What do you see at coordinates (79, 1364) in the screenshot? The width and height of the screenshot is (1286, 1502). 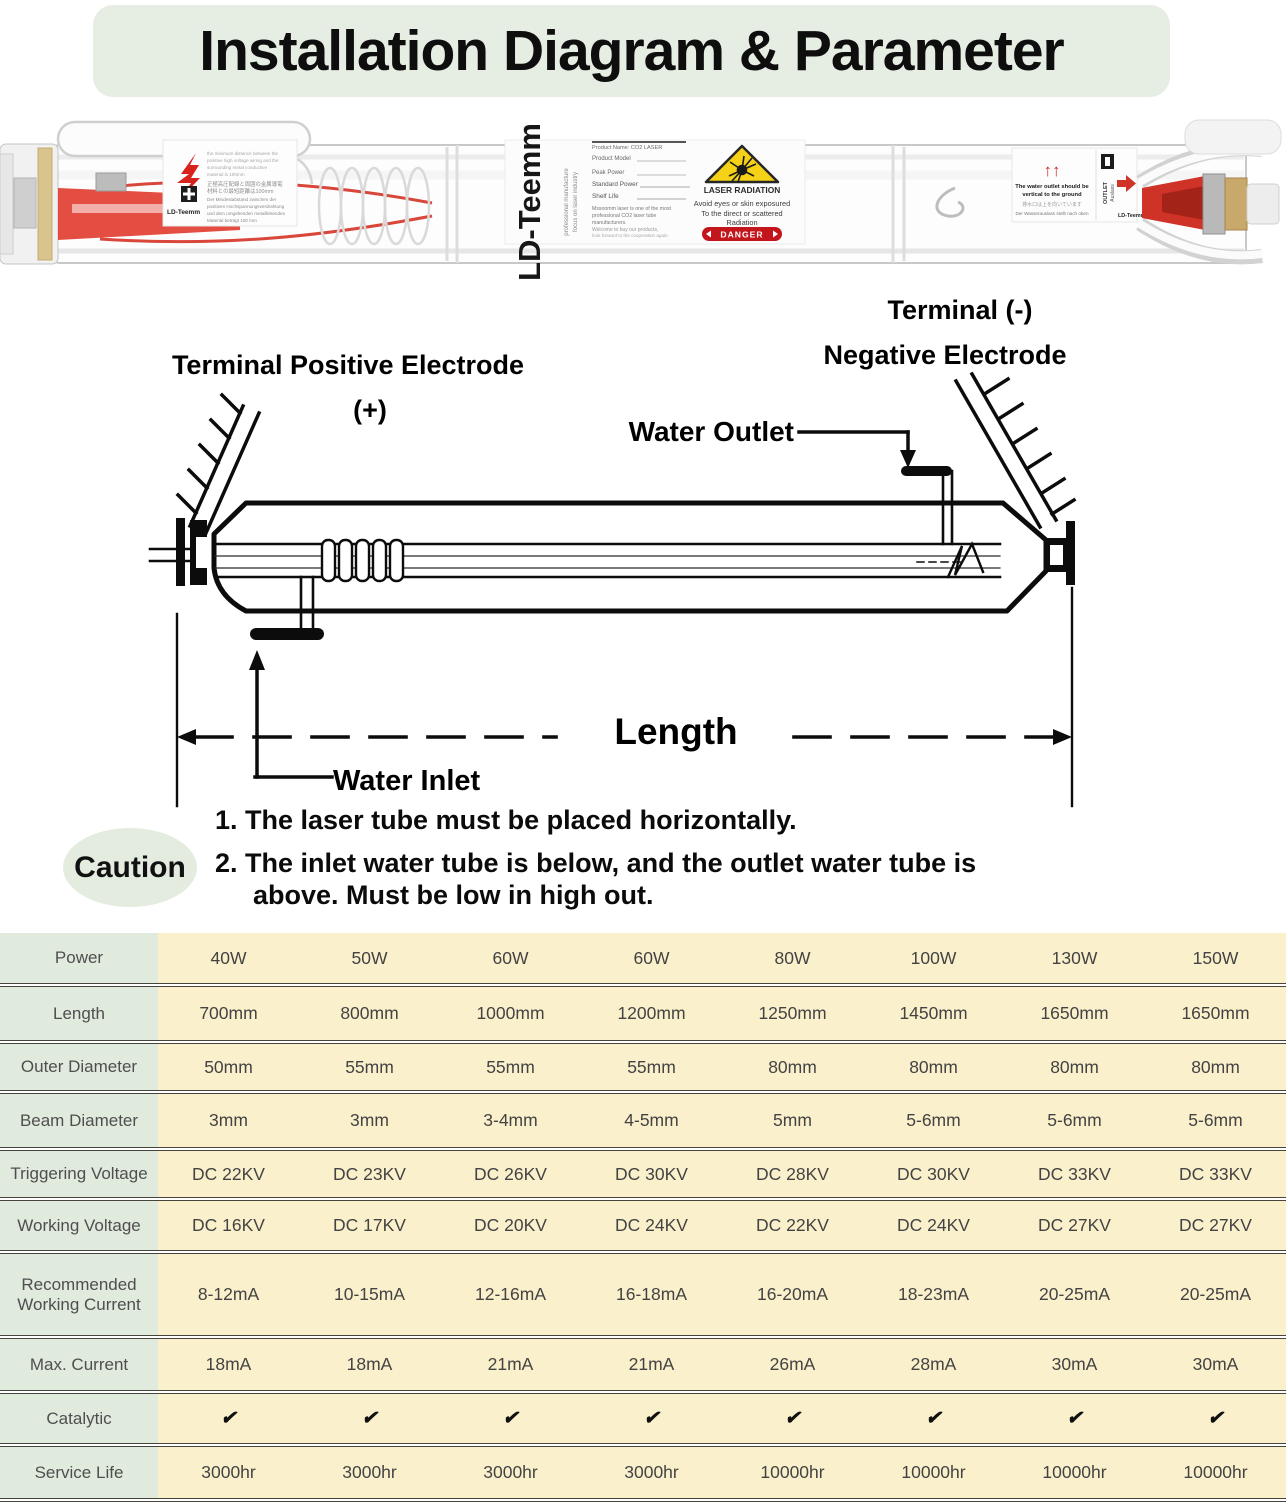 I see `row-header: Max. Current` at bounding box center [79, 1364].